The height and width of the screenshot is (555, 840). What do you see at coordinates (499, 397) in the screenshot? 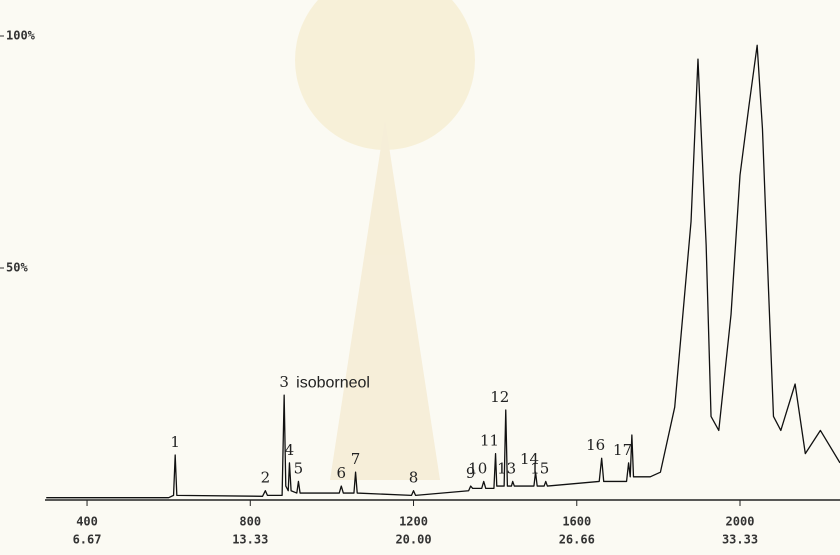
I see `peak-label: 12` at bounding box center [499, 397].